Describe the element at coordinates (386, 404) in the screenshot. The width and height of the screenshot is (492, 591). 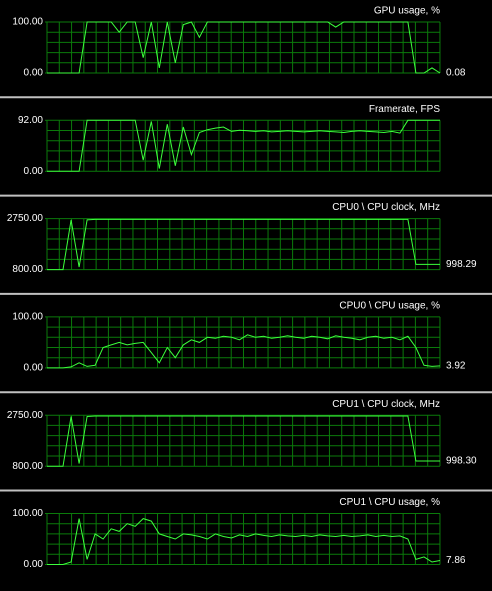
I see `panel-title: CPU1 \ CPU clock, MHz` at that location.